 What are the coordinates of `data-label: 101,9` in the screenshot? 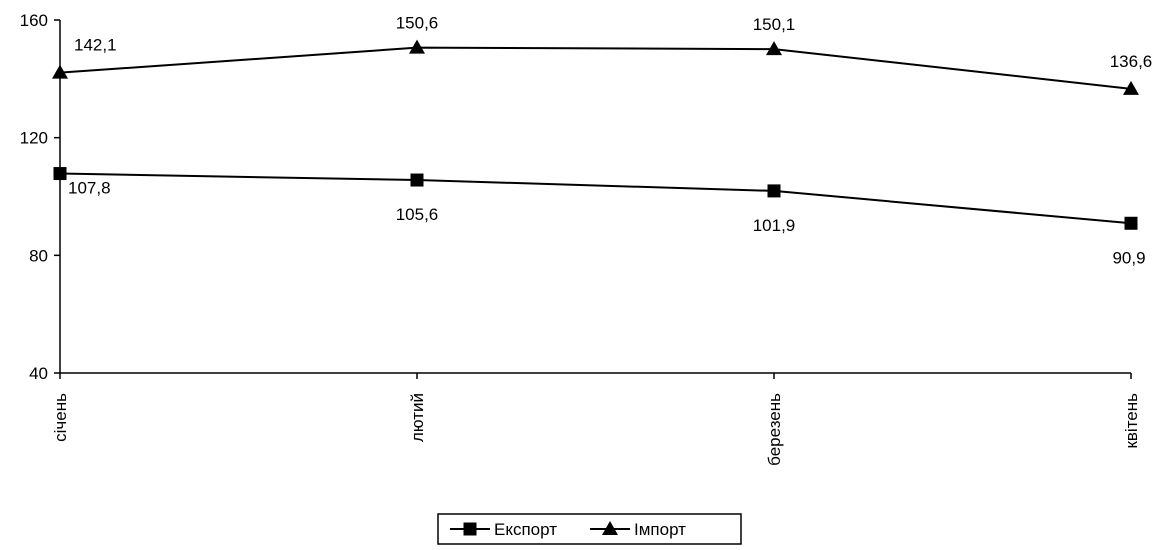 It's located at (774, 225).